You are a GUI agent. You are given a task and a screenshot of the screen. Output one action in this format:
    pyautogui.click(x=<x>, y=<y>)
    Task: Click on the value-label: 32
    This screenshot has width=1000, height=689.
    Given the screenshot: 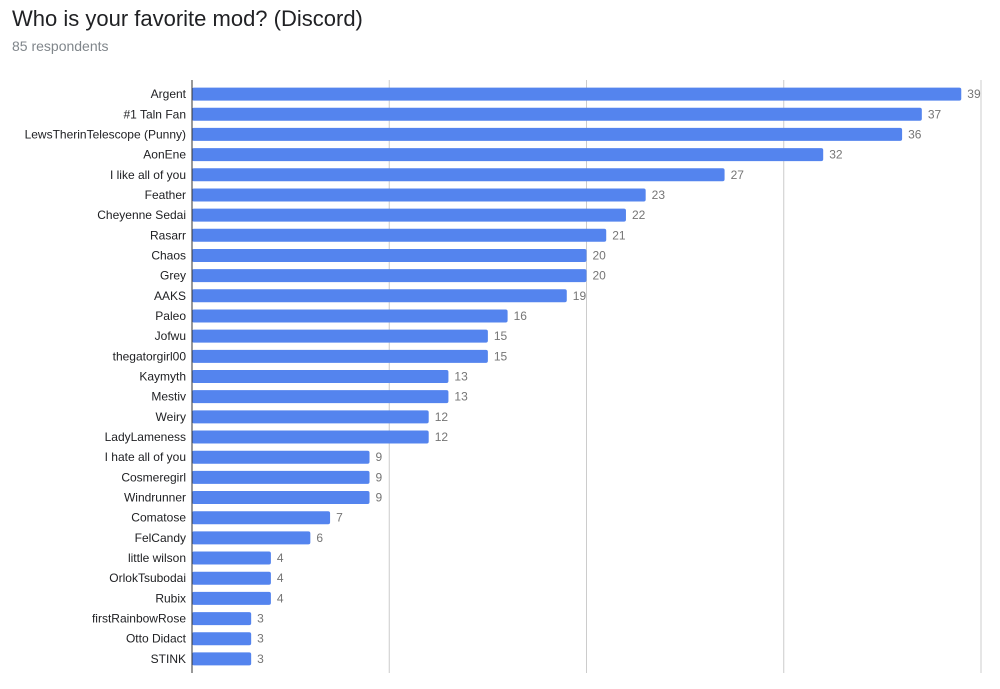 What is the action you would take?
    pyautogui.click(x=836, y=155)
    